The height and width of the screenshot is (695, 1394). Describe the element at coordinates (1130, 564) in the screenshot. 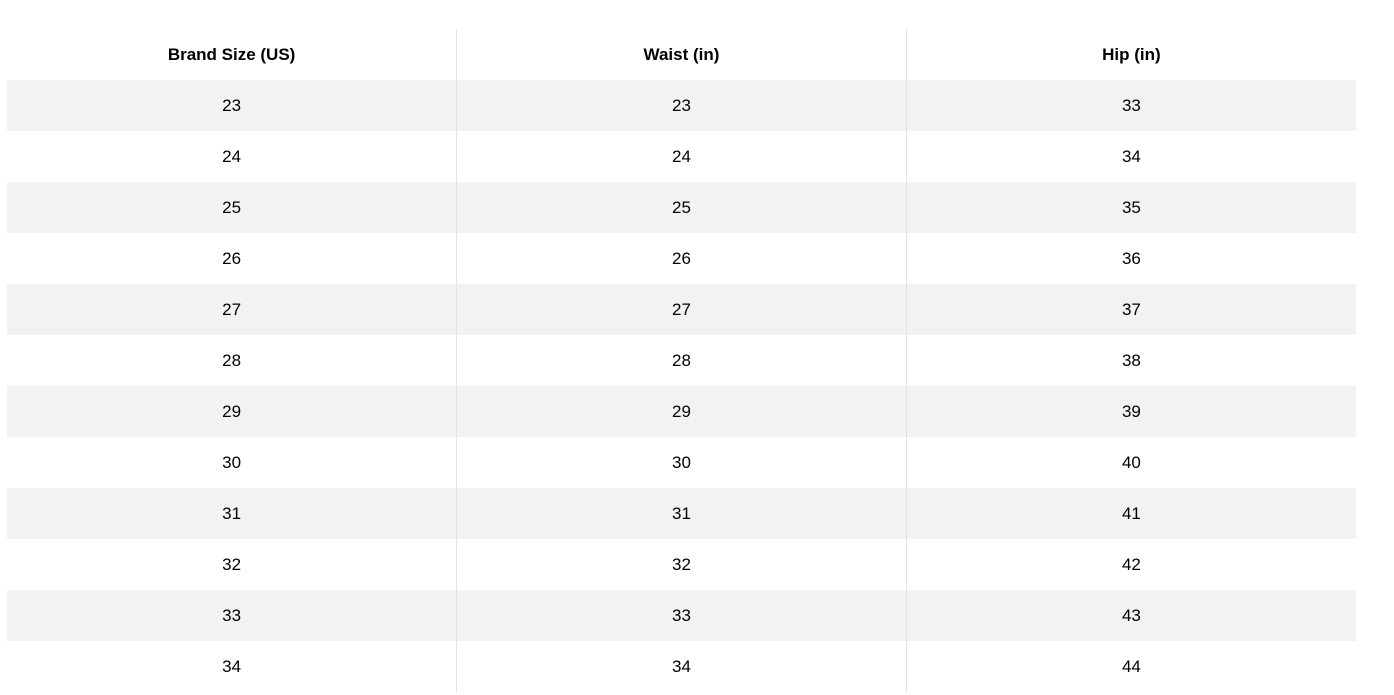

I see `hip-cell: 42` at that location.